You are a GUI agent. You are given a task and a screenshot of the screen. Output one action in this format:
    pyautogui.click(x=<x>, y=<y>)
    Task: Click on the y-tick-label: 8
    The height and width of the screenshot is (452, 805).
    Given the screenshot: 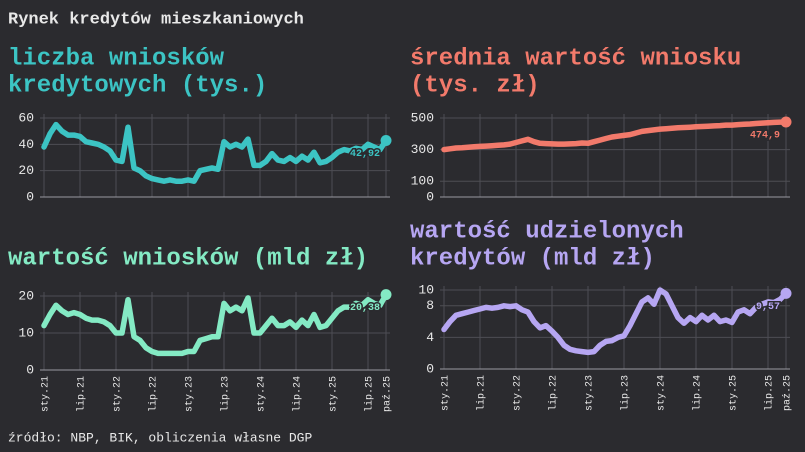 What is the action you would take?
    pyautogui.click(x=430, y=305)
    